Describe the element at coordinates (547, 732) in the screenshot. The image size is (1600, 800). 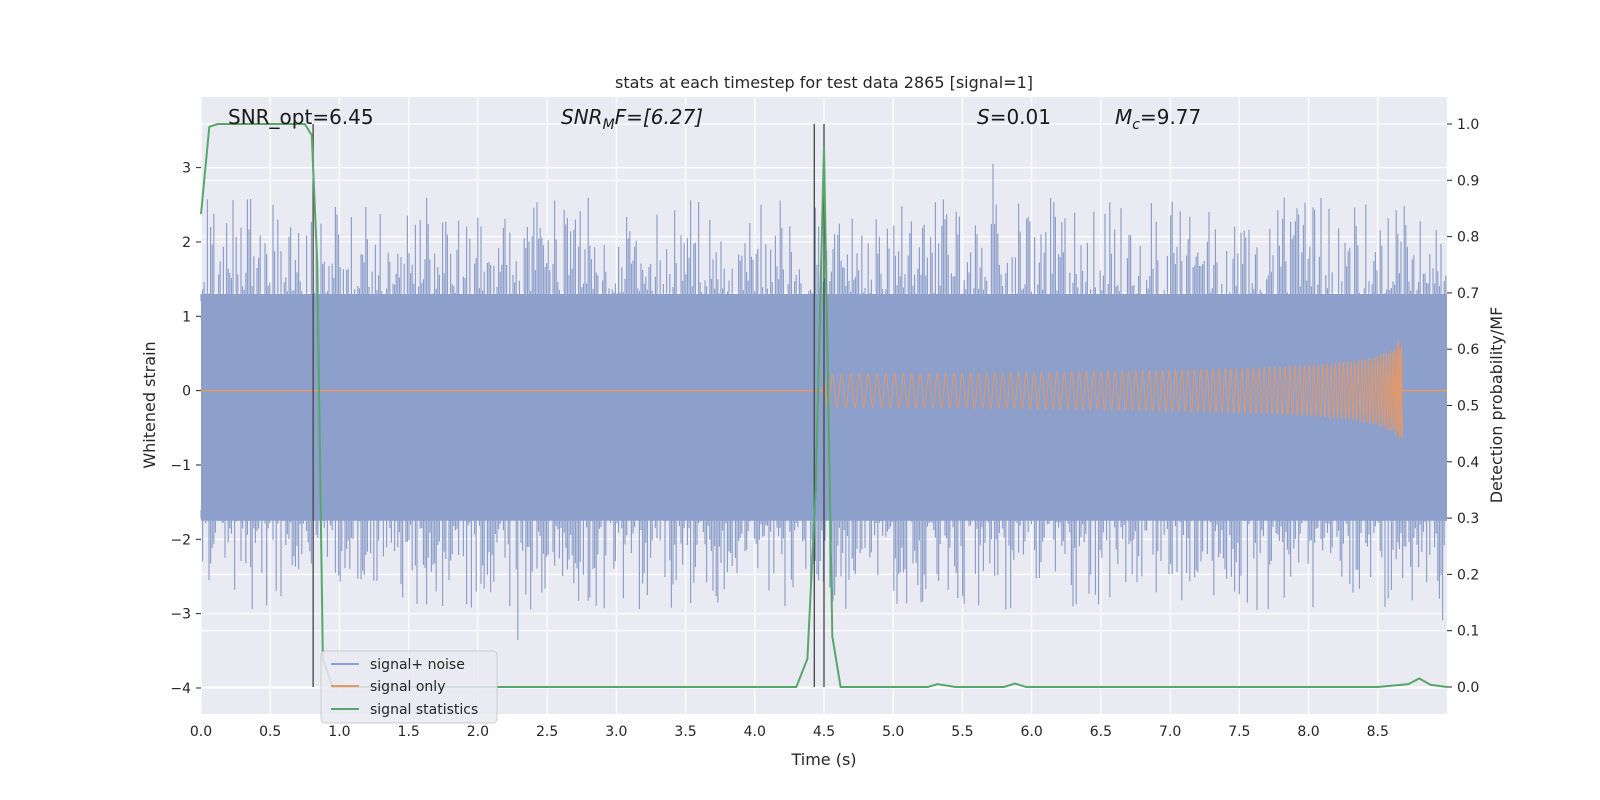
I see `x-tick-label: 2.5` at that location.